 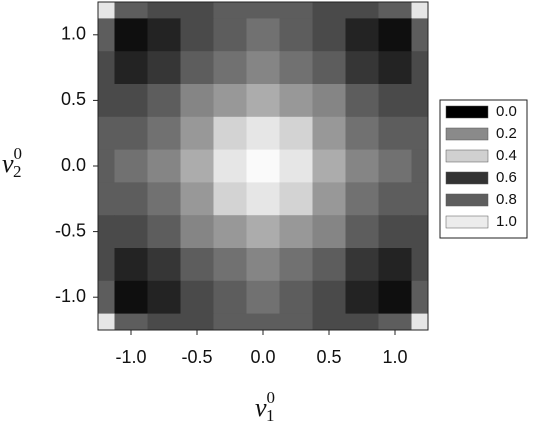 What do you see at coordinates (73, 165) in the screenshot?
I see `y-tick-label: 0.0` at bounding box center [73, 165].